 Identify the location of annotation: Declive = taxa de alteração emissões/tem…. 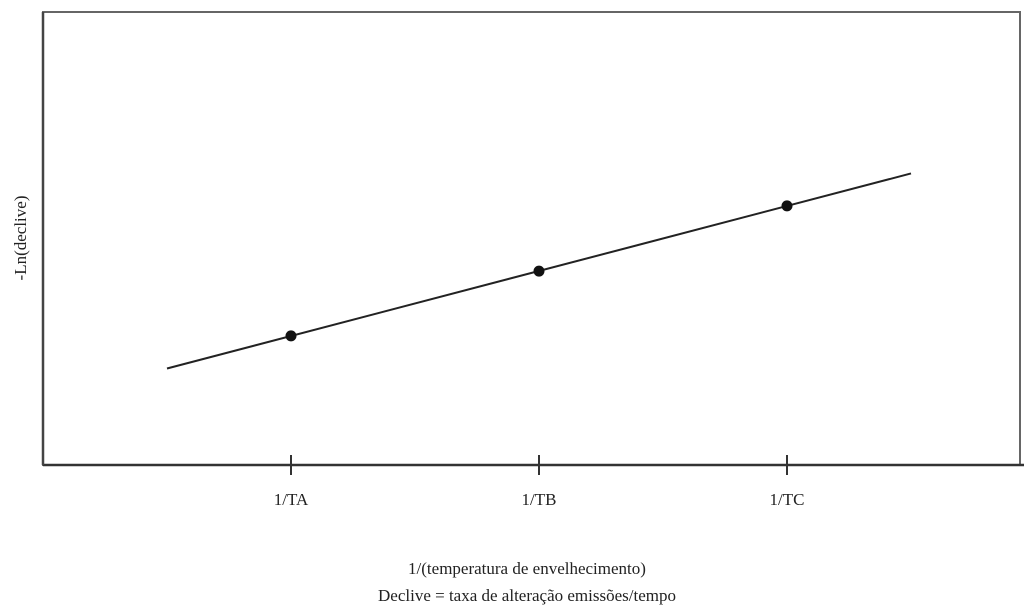
(527, 595).